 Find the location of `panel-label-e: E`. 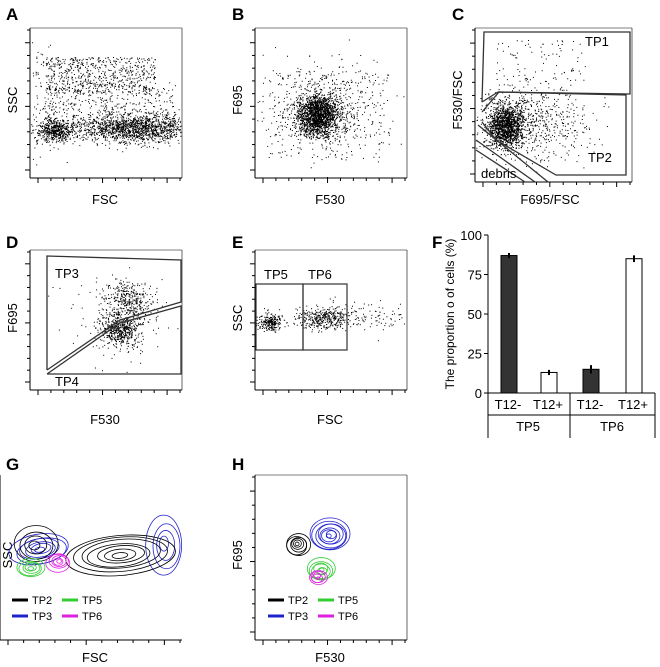

panel-label-e: E is located at coordinates (237, 242).